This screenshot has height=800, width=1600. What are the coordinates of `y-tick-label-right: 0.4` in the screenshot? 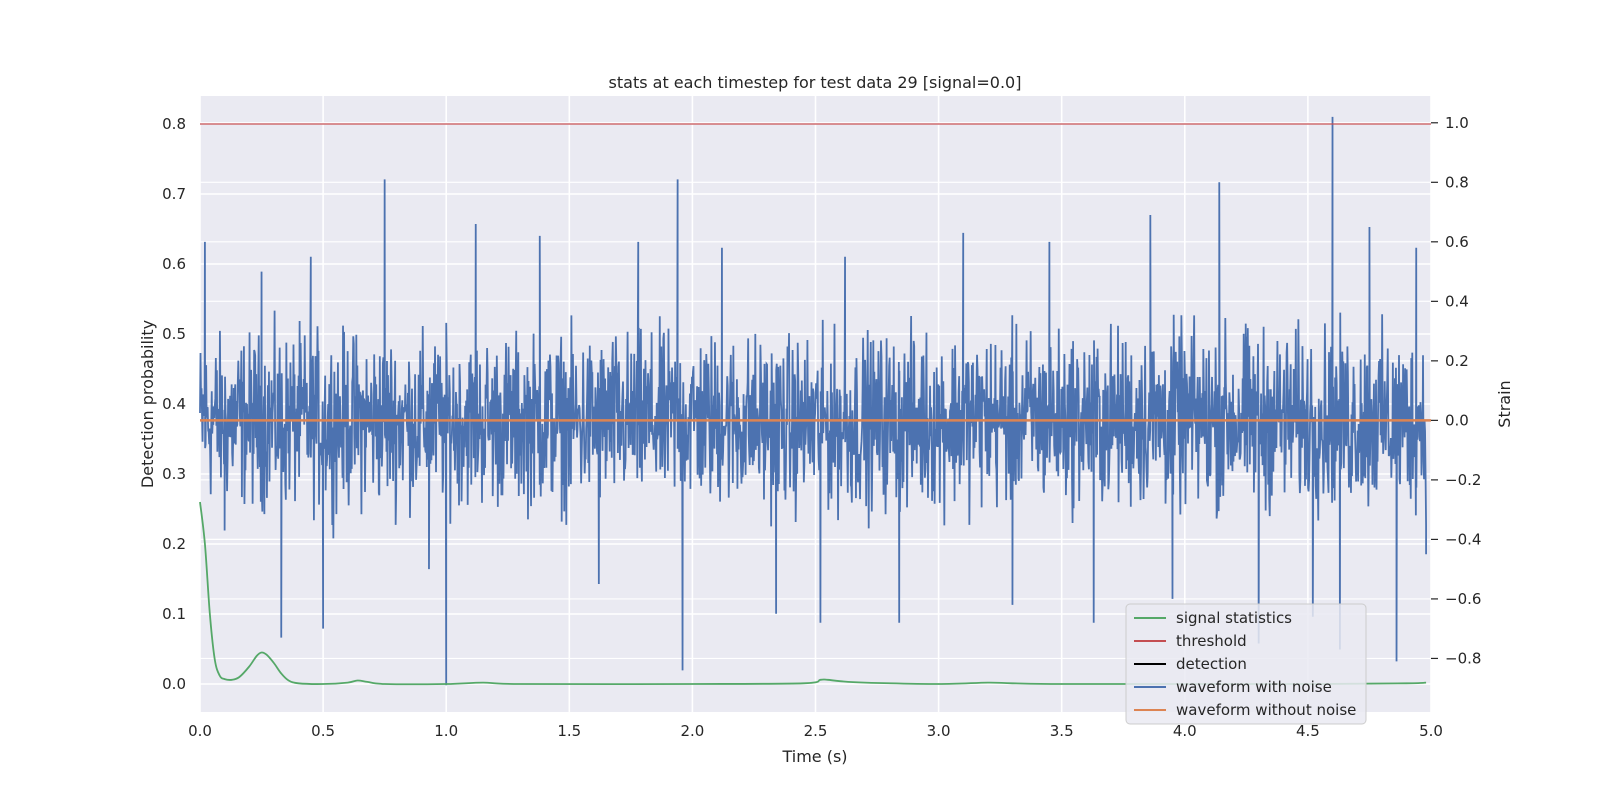 It's located at (1457, 301).